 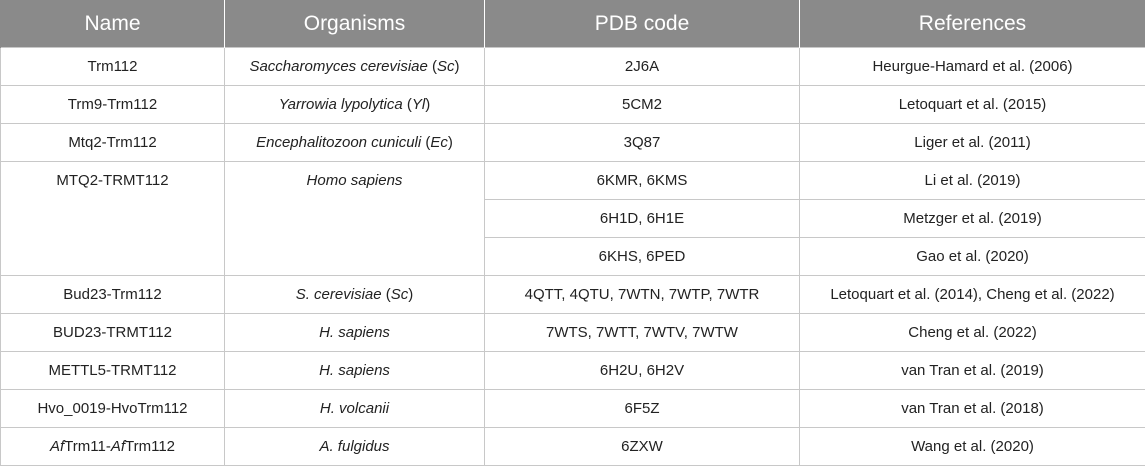 What do you see at coordinates (112, 218) in the screenshot?
I see `cell-name: MTQ2-TRMT112` at bounding box center [112, 218].